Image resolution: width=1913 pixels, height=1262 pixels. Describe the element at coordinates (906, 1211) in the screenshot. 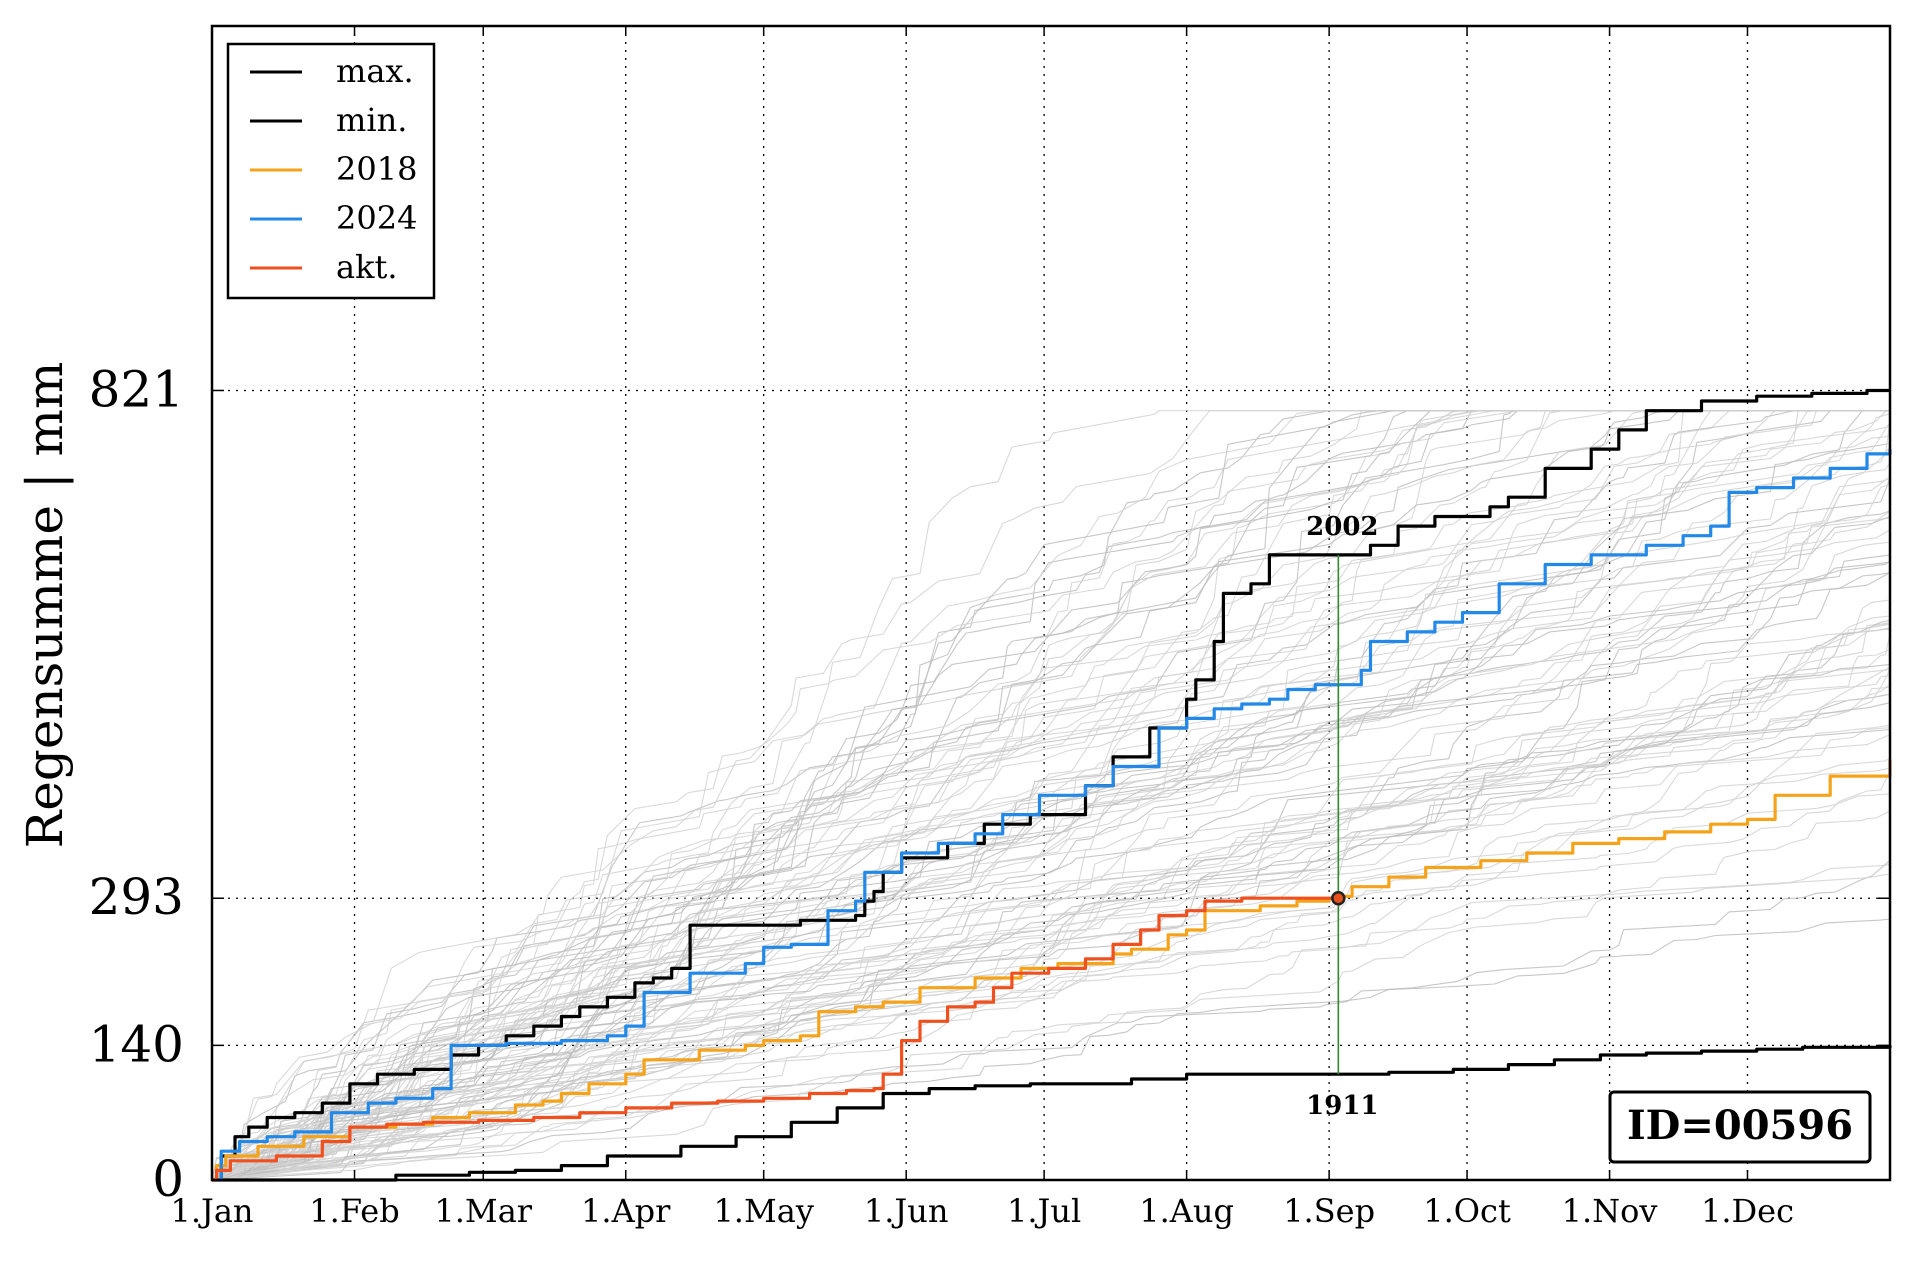

I see `x-tick-label: 1.Jun` at that location.